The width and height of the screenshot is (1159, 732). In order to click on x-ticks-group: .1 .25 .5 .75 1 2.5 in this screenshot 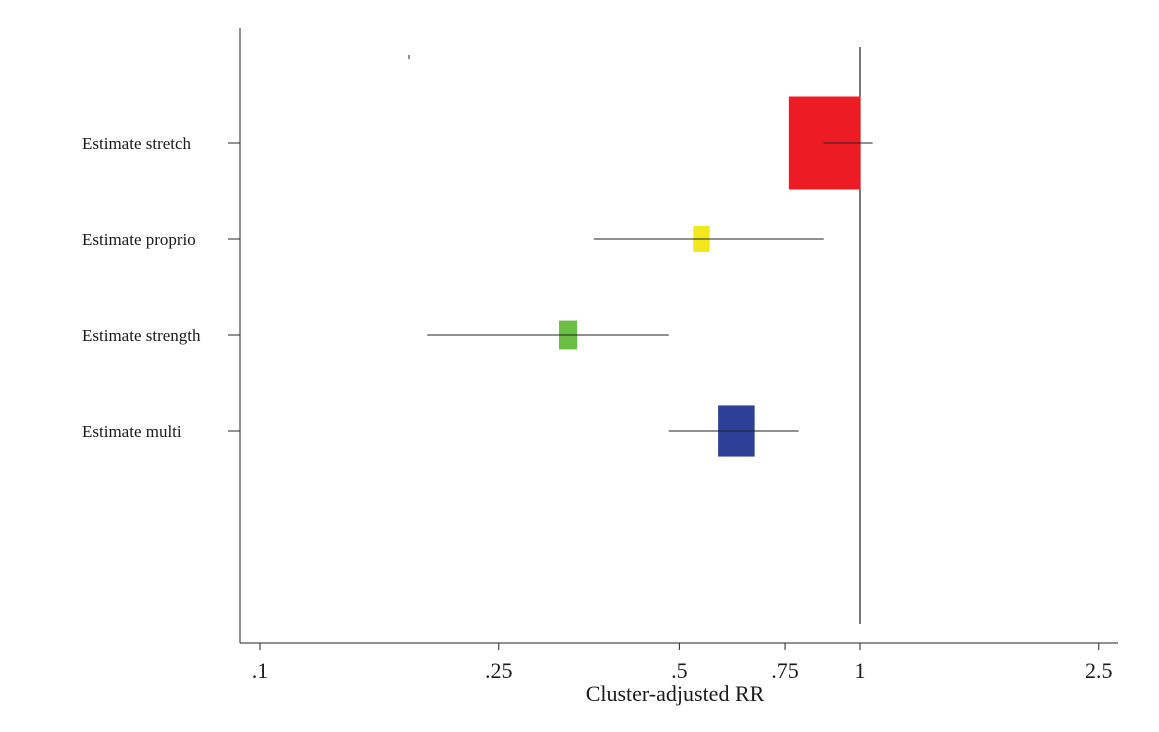, I will do `click(682, 663)`.